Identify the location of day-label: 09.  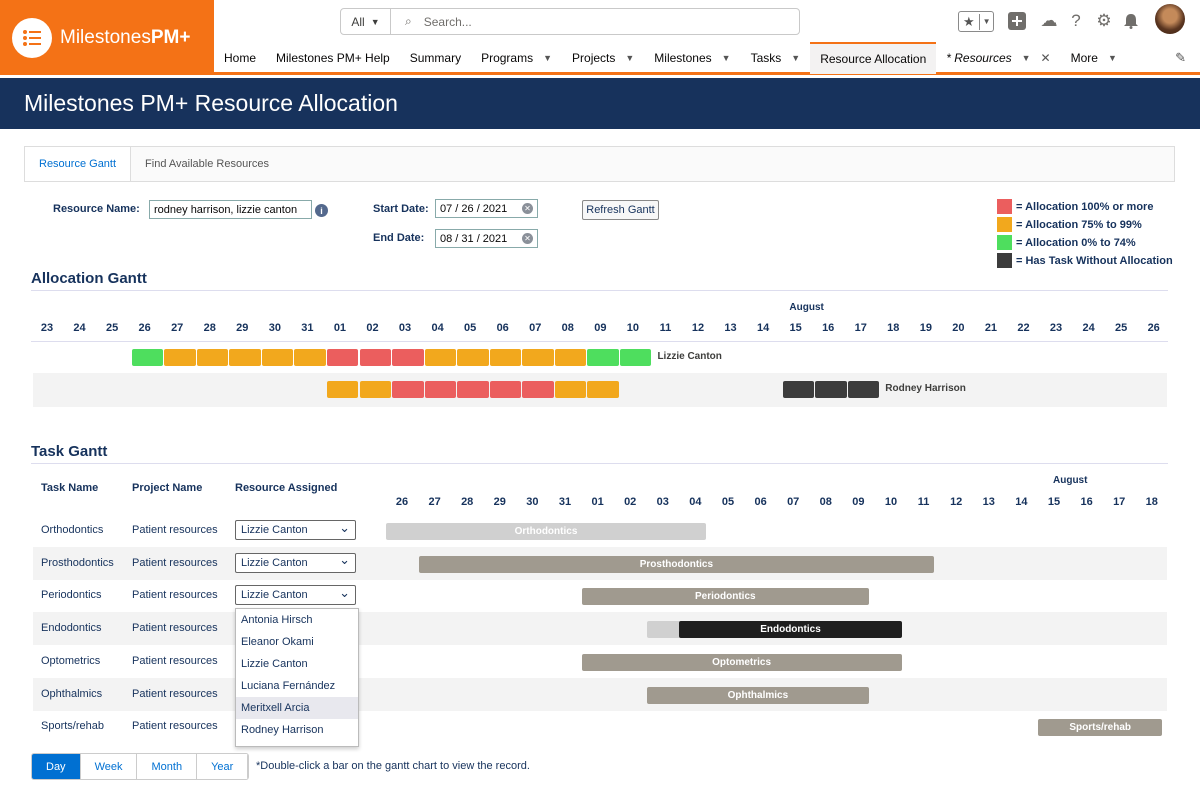
(858, 502).